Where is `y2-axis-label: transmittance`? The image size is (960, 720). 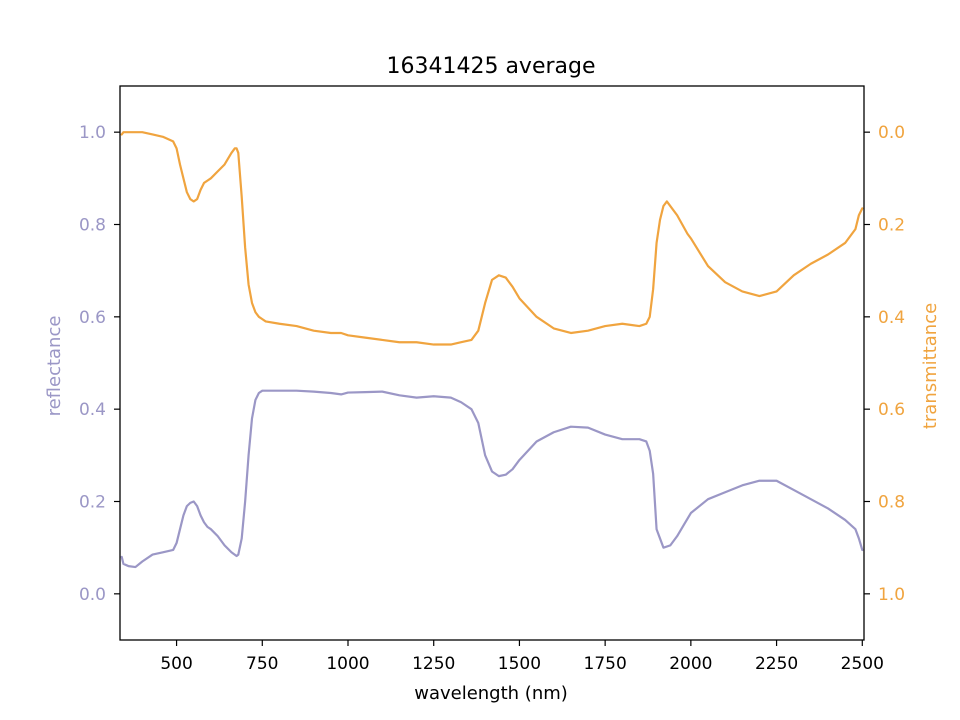 y2-axis-label: transmittance is located at coordinates (930, 366).